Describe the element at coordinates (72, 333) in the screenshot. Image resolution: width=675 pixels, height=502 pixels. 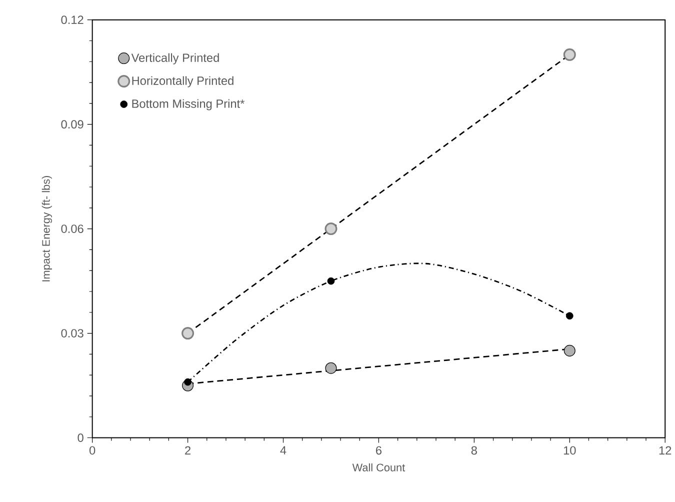
I see `y-tick-label: 0.03` at that location.